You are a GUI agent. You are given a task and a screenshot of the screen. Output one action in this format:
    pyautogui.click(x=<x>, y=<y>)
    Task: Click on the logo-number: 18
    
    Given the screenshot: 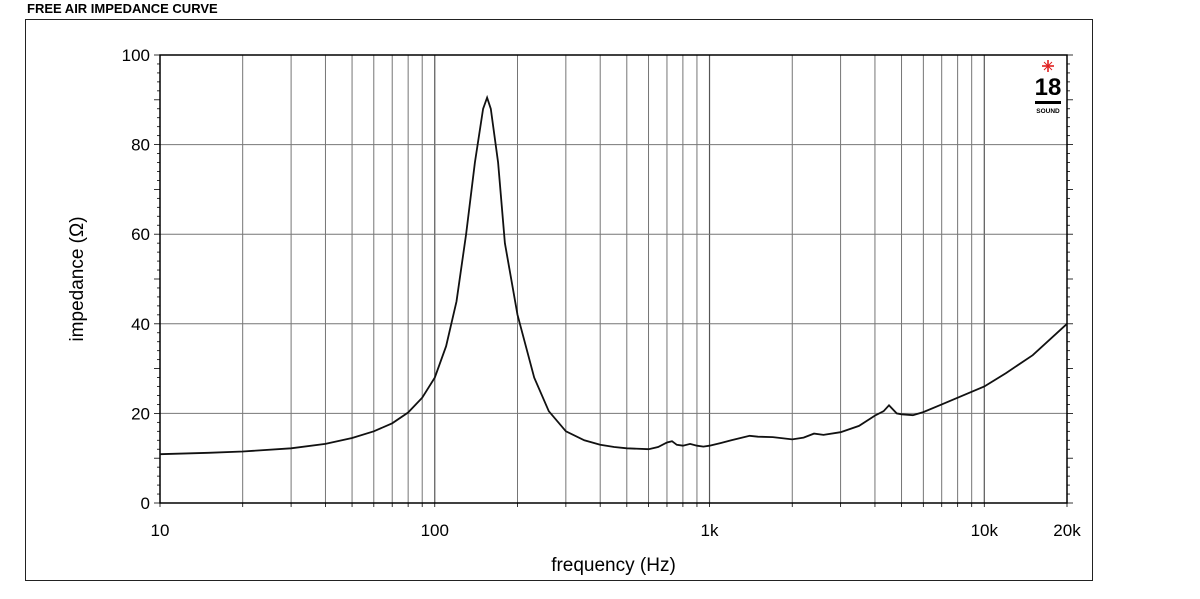 What is the action you would take?
    pyautogui.click(x=1048, y=87)
    